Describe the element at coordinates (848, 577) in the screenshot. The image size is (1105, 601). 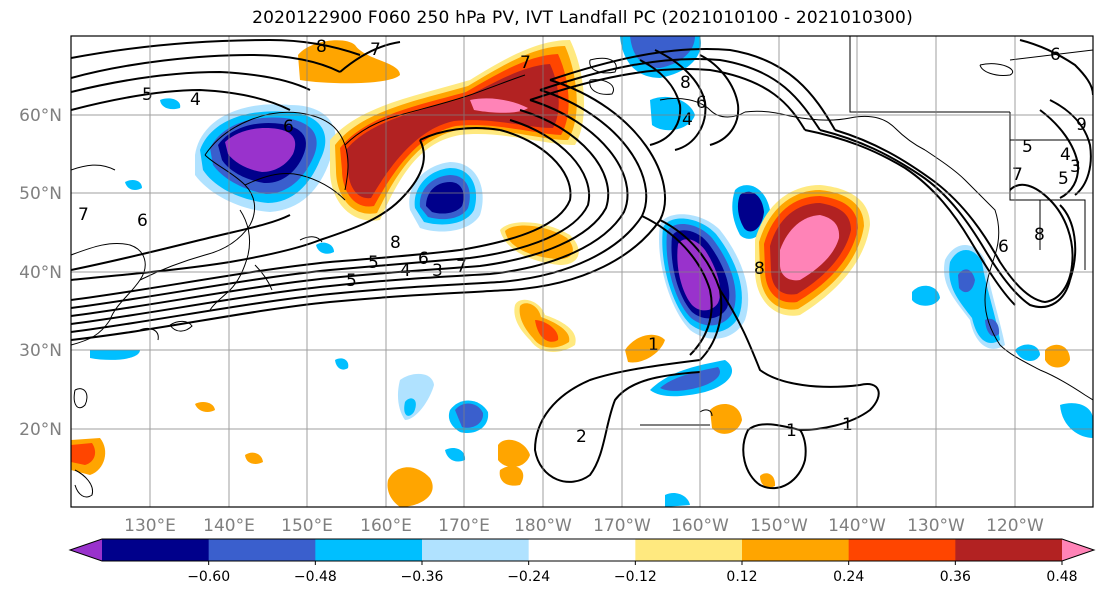
I see `colorbar-tick-label: 0.24` at that location.